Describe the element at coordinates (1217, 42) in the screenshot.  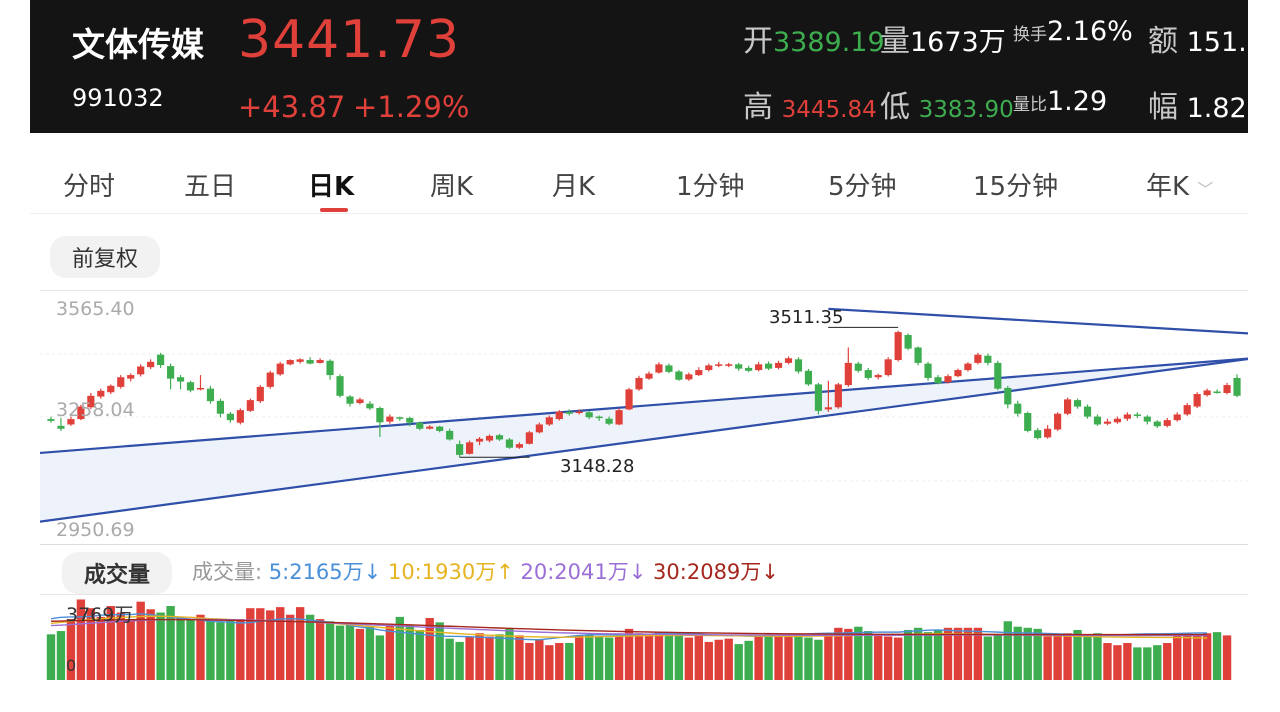
I see `amount-value: 151.6` at that location.